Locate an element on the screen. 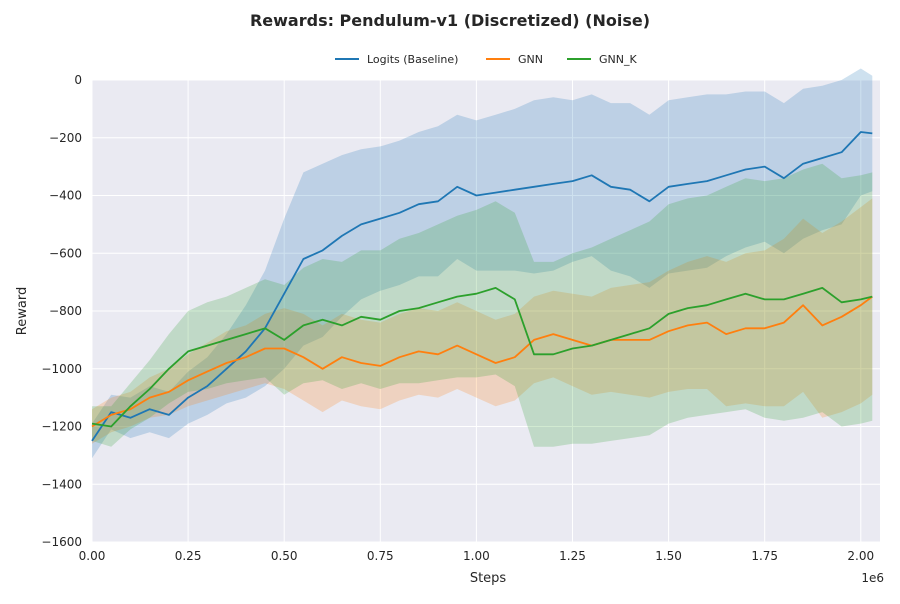 This screenshot has width=900, height=604. x-tick-label: 0.25 is located at coordinates (188, 556).